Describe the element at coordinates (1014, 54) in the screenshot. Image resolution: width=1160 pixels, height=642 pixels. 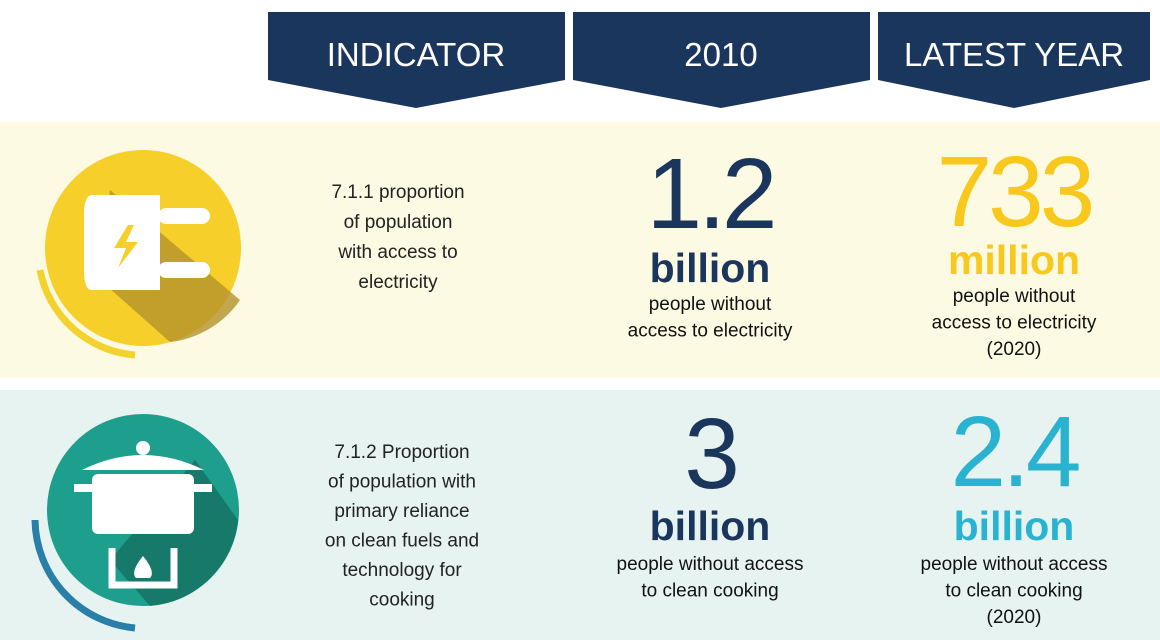
I see `header-label: LATEST YEAR` at that location.